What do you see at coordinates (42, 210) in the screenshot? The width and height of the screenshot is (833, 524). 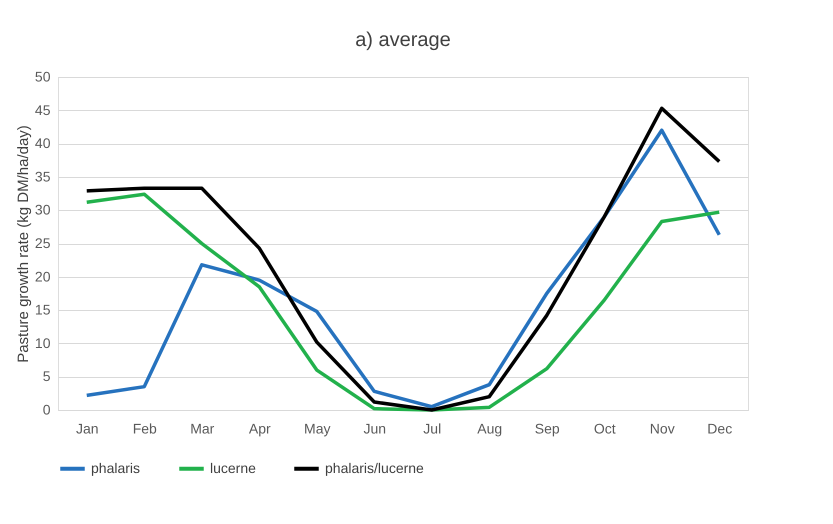 I see `y-tick-label: 30` at bounding box center [42, 210].